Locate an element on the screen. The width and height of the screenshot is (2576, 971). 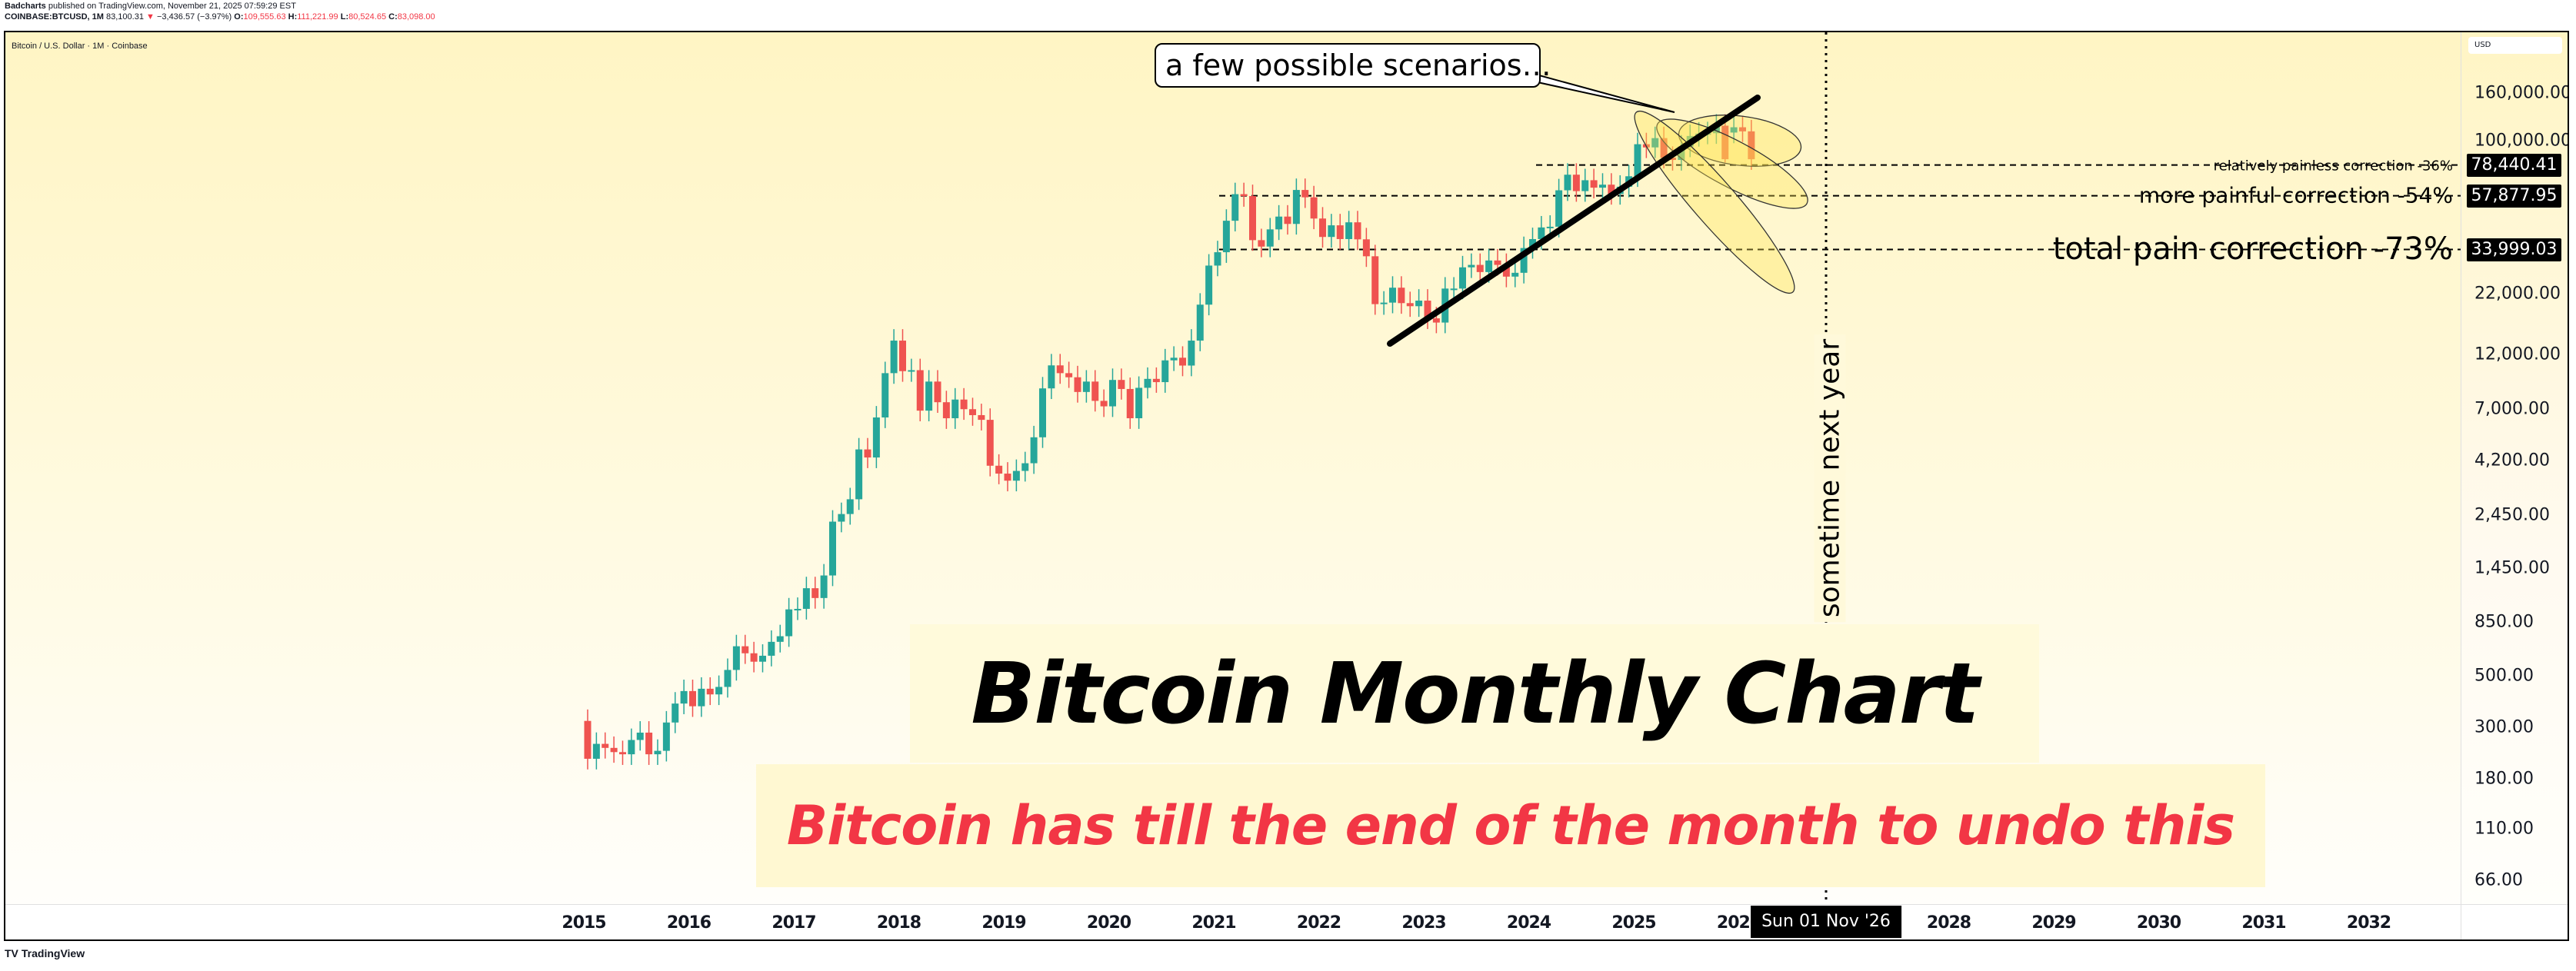
chart-headline: Bitcoin Monthly Chart is located at coordinates (1475, 693).